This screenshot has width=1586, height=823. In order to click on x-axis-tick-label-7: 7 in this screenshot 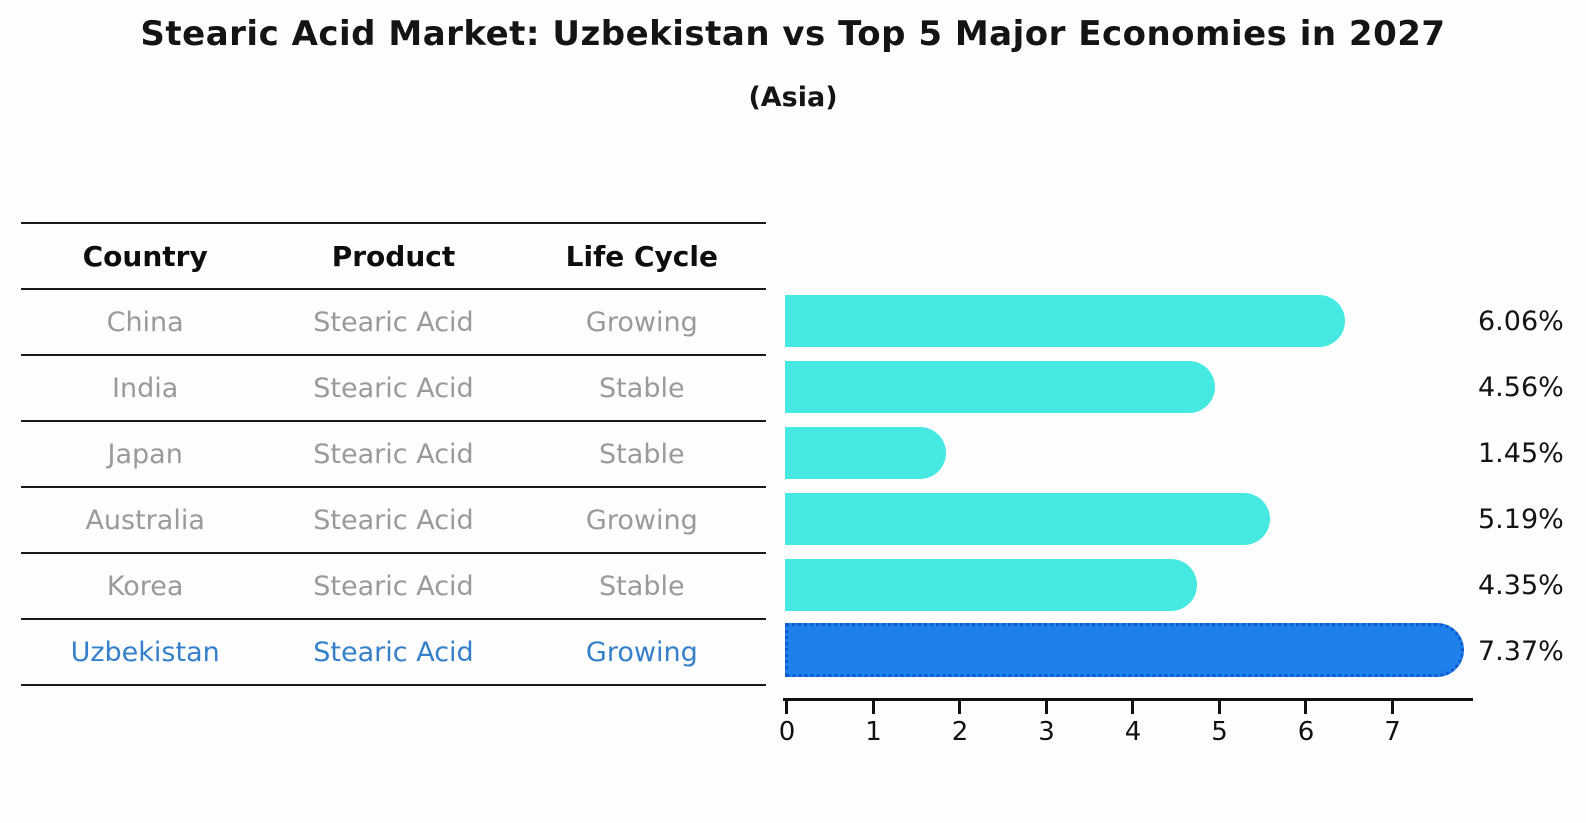, I will do `click(1392, 732)`.